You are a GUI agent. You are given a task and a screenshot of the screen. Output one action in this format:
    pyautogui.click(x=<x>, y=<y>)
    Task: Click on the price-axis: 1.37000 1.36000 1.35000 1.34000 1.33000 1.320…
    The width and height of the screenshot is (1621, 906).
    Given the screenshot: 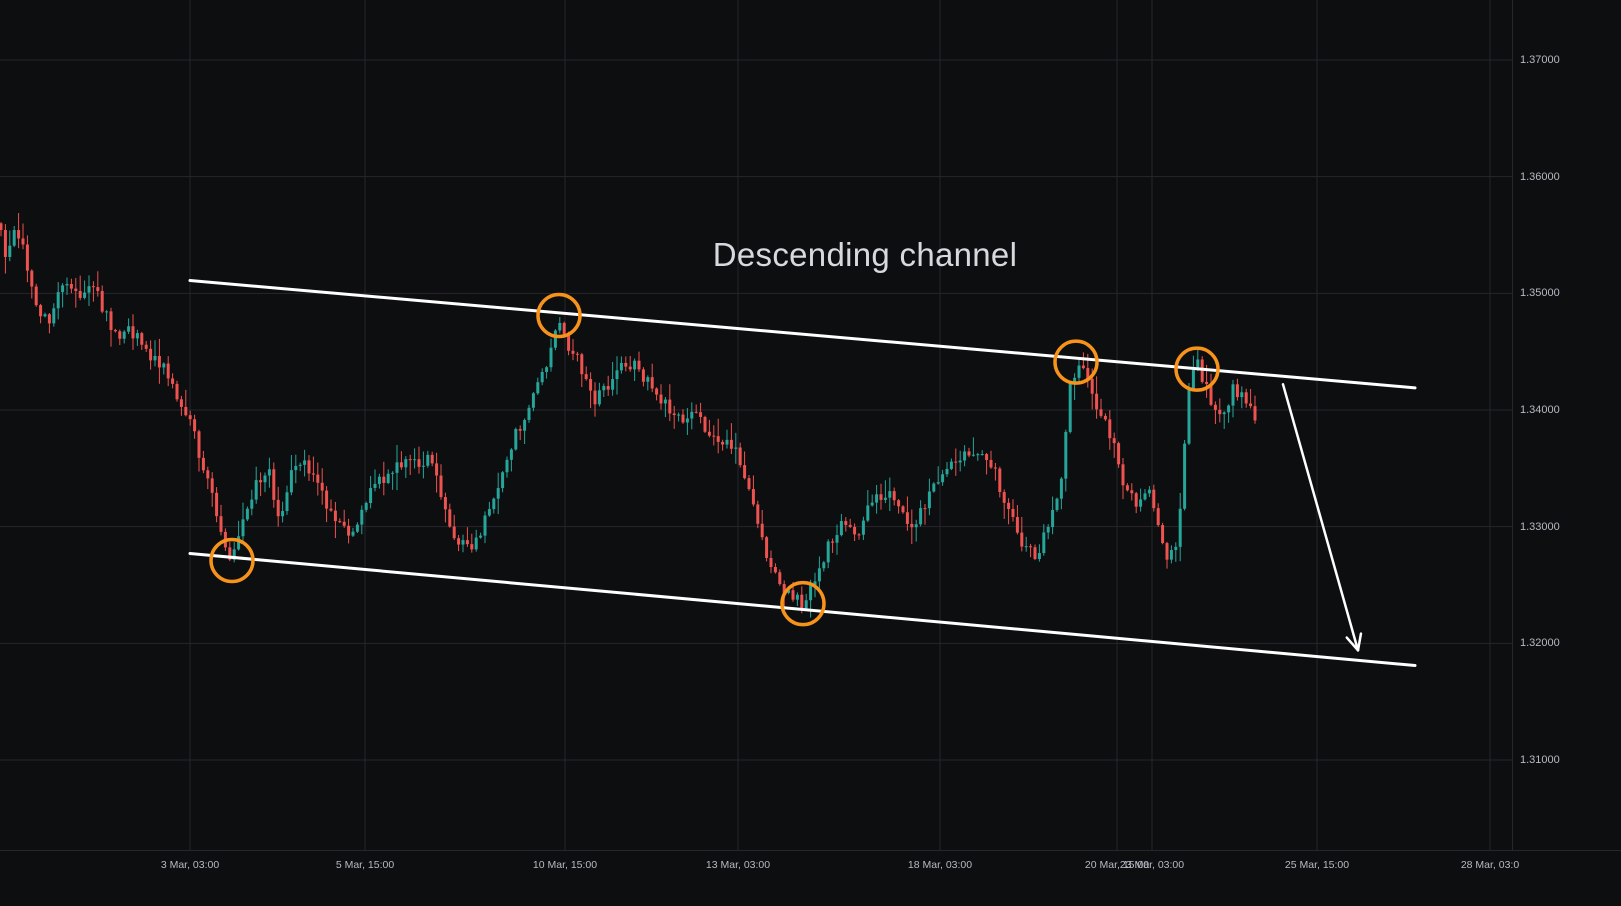 What is the action you would take?
    pyautogui.click(x=1566, y=425)
    